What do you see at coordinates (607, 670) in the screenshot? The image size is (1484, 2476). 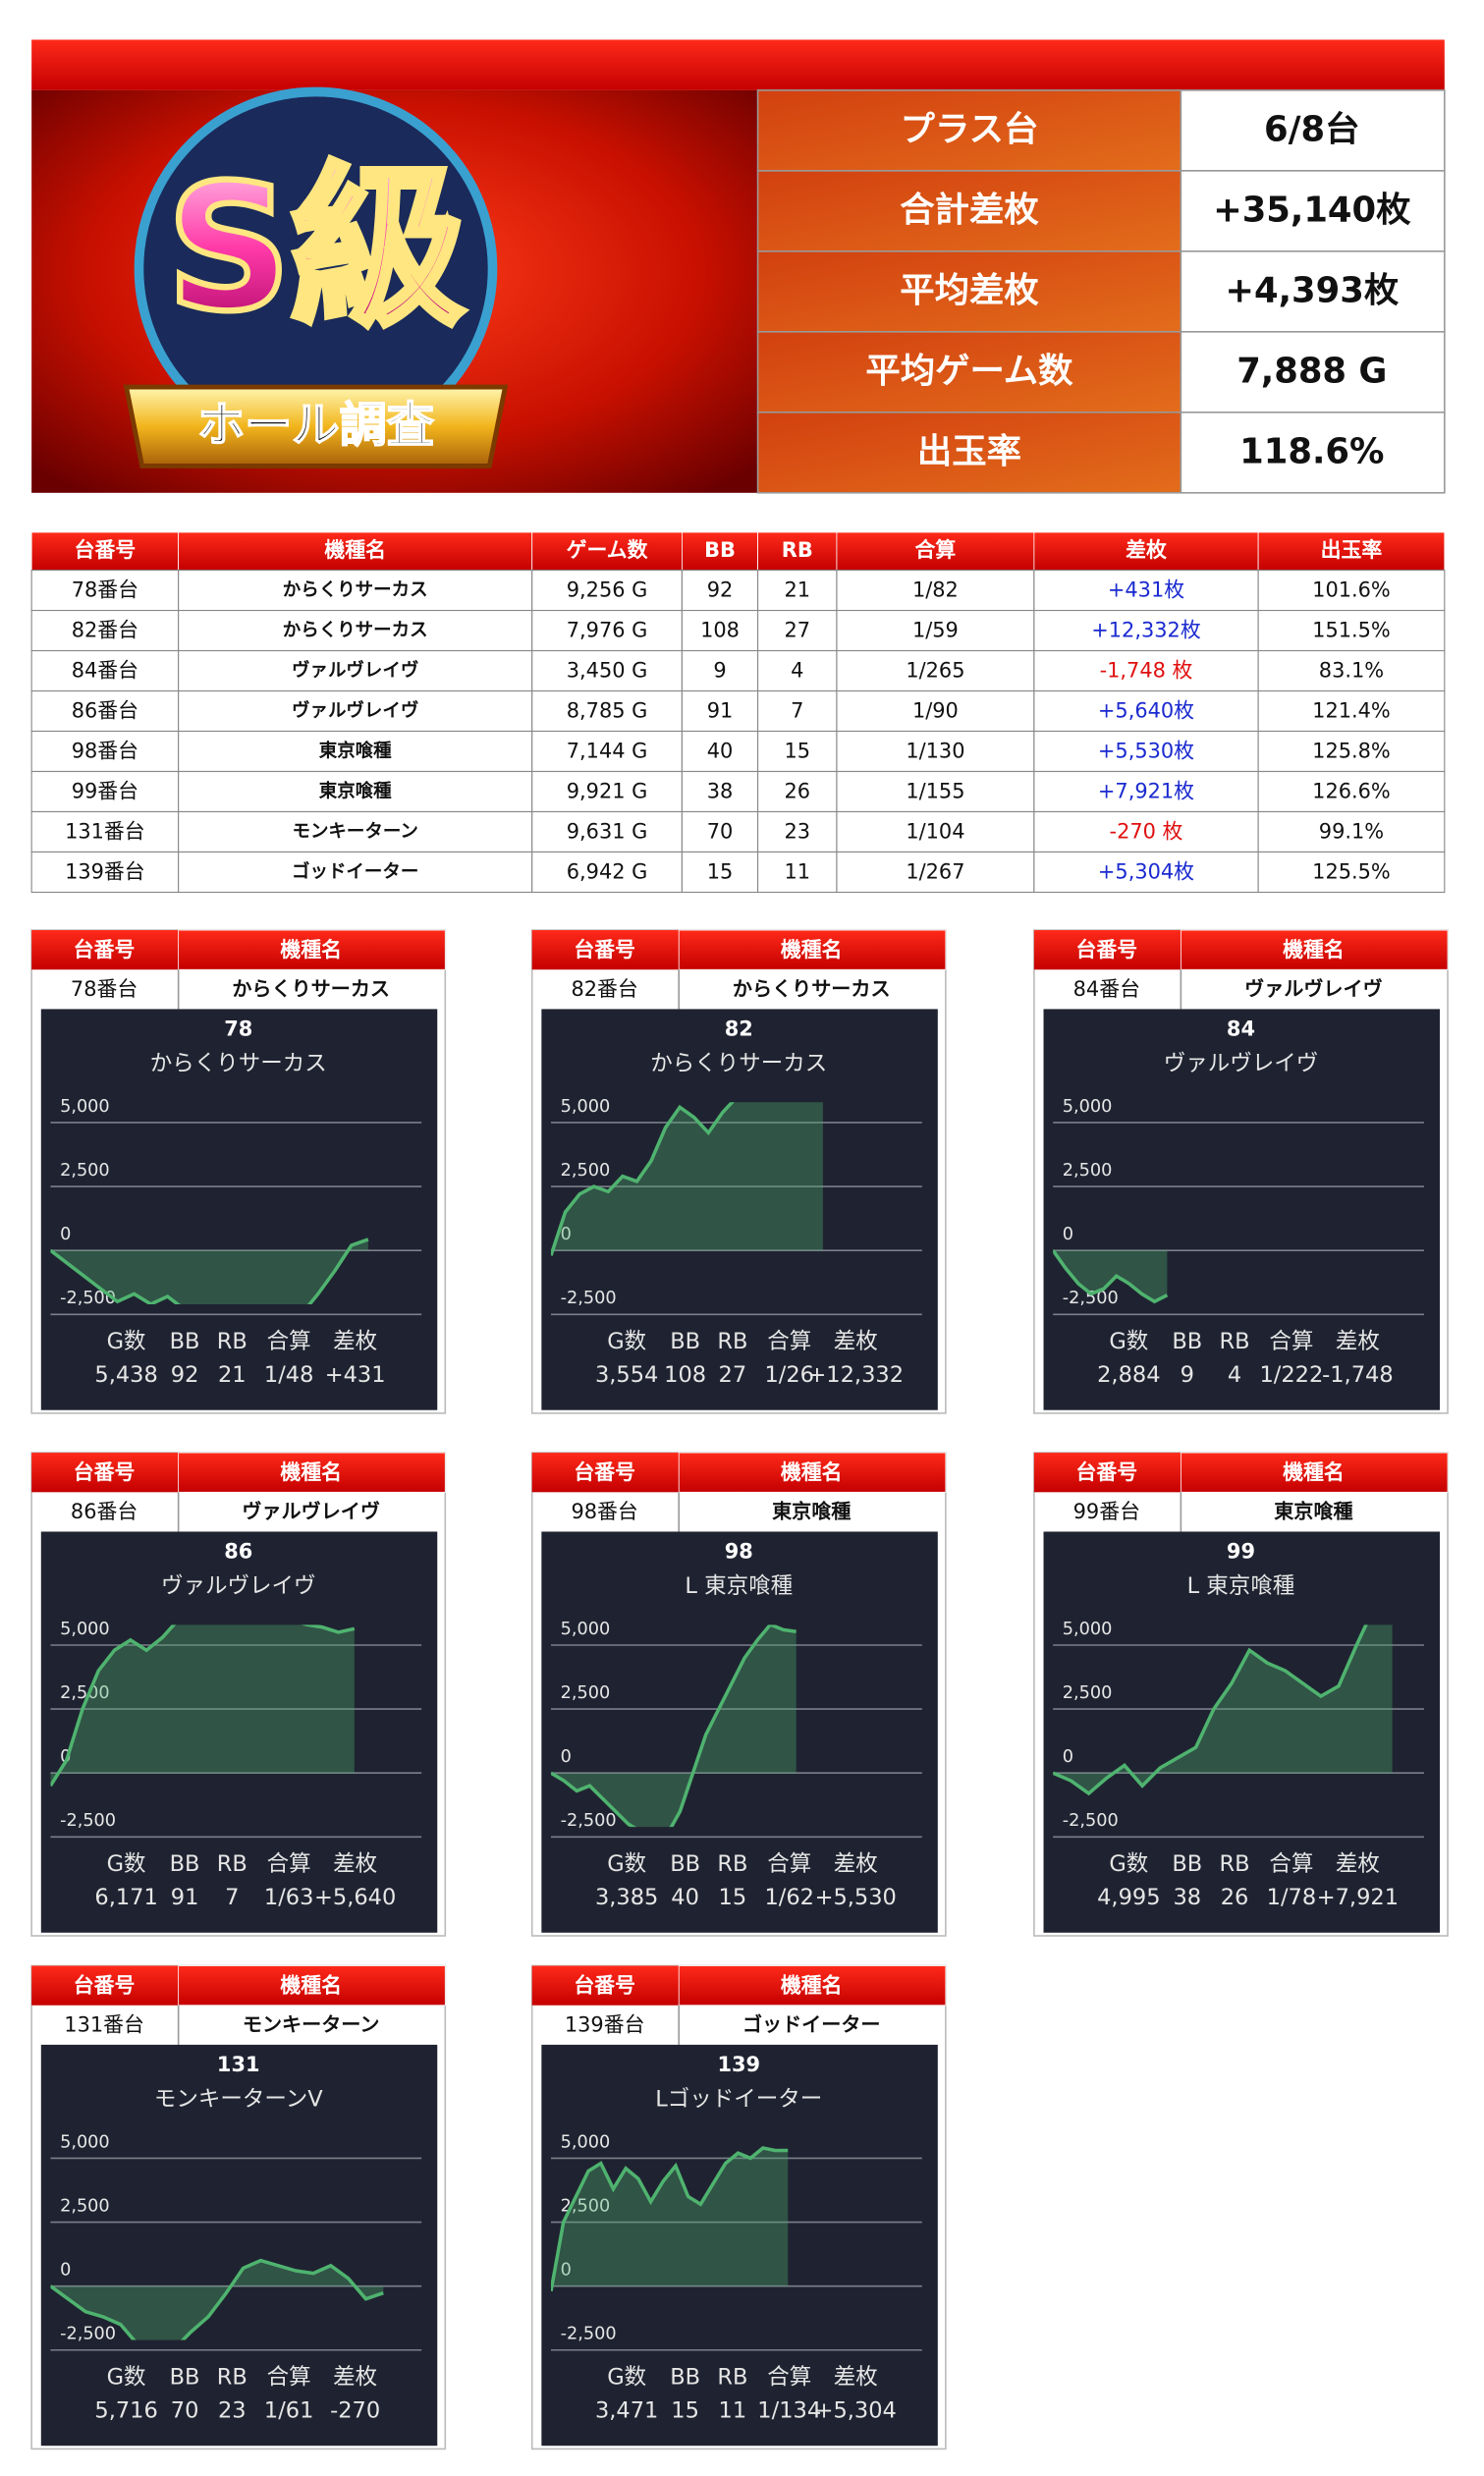 I see `table-text: 3,450 G` at bounding box center [607, 670].